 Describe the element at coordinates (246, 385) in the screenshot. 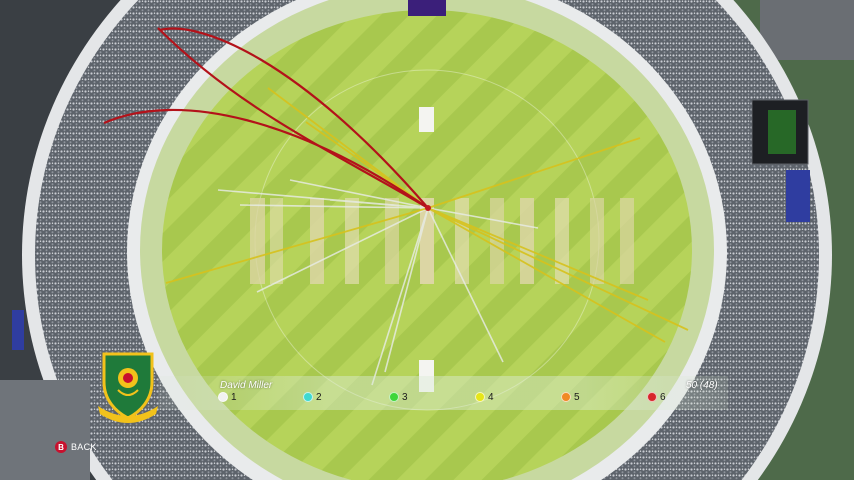

I see `batsman-name: David Miller` at that location.